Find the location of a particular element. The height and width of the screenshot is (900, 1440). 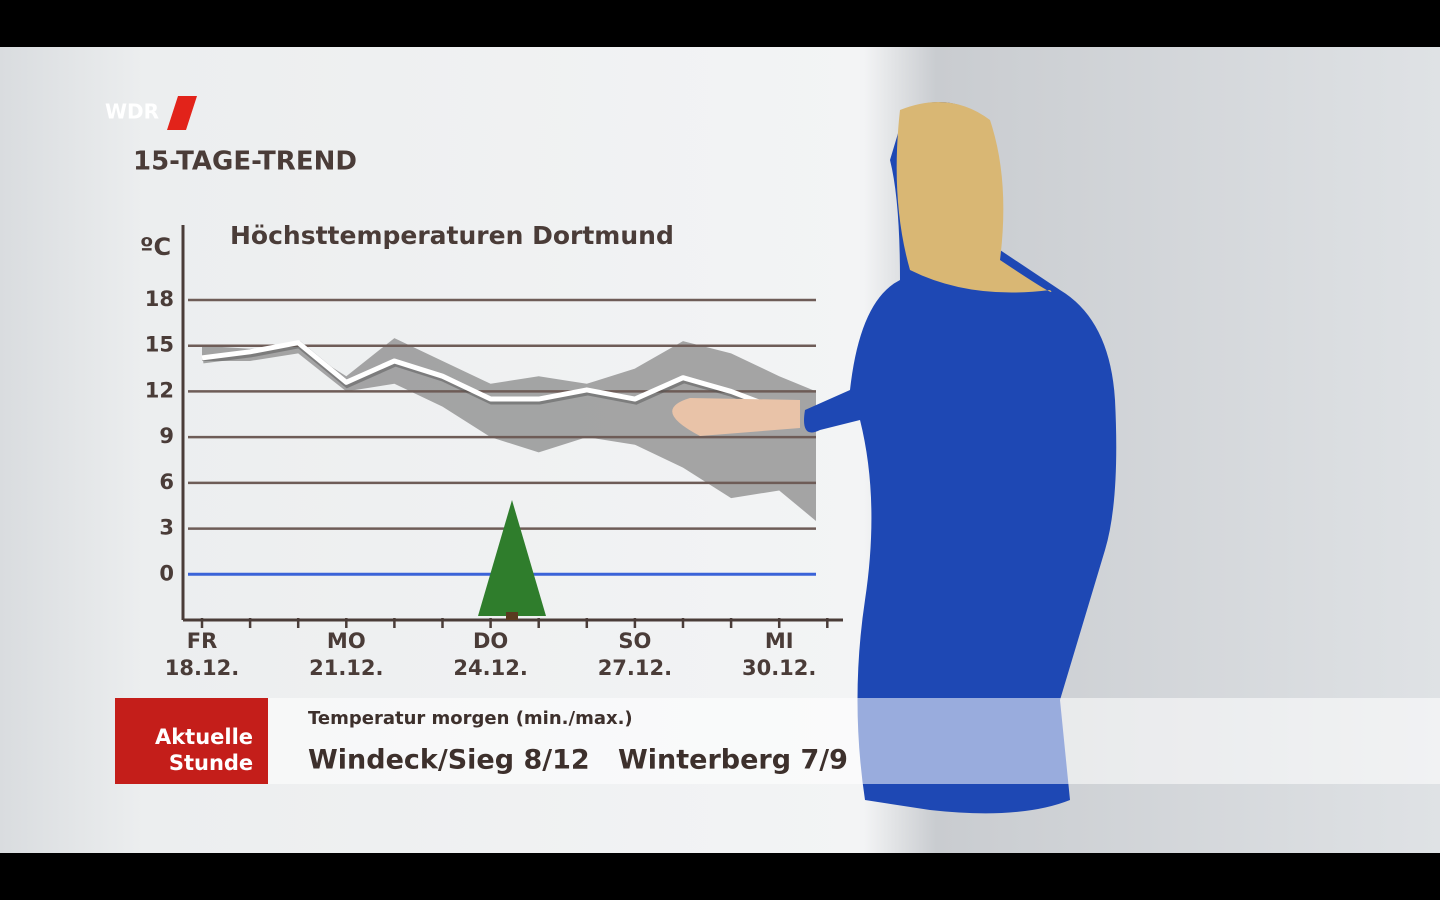

x-tick-date: 18.12. is located at coordinates (202, 668).